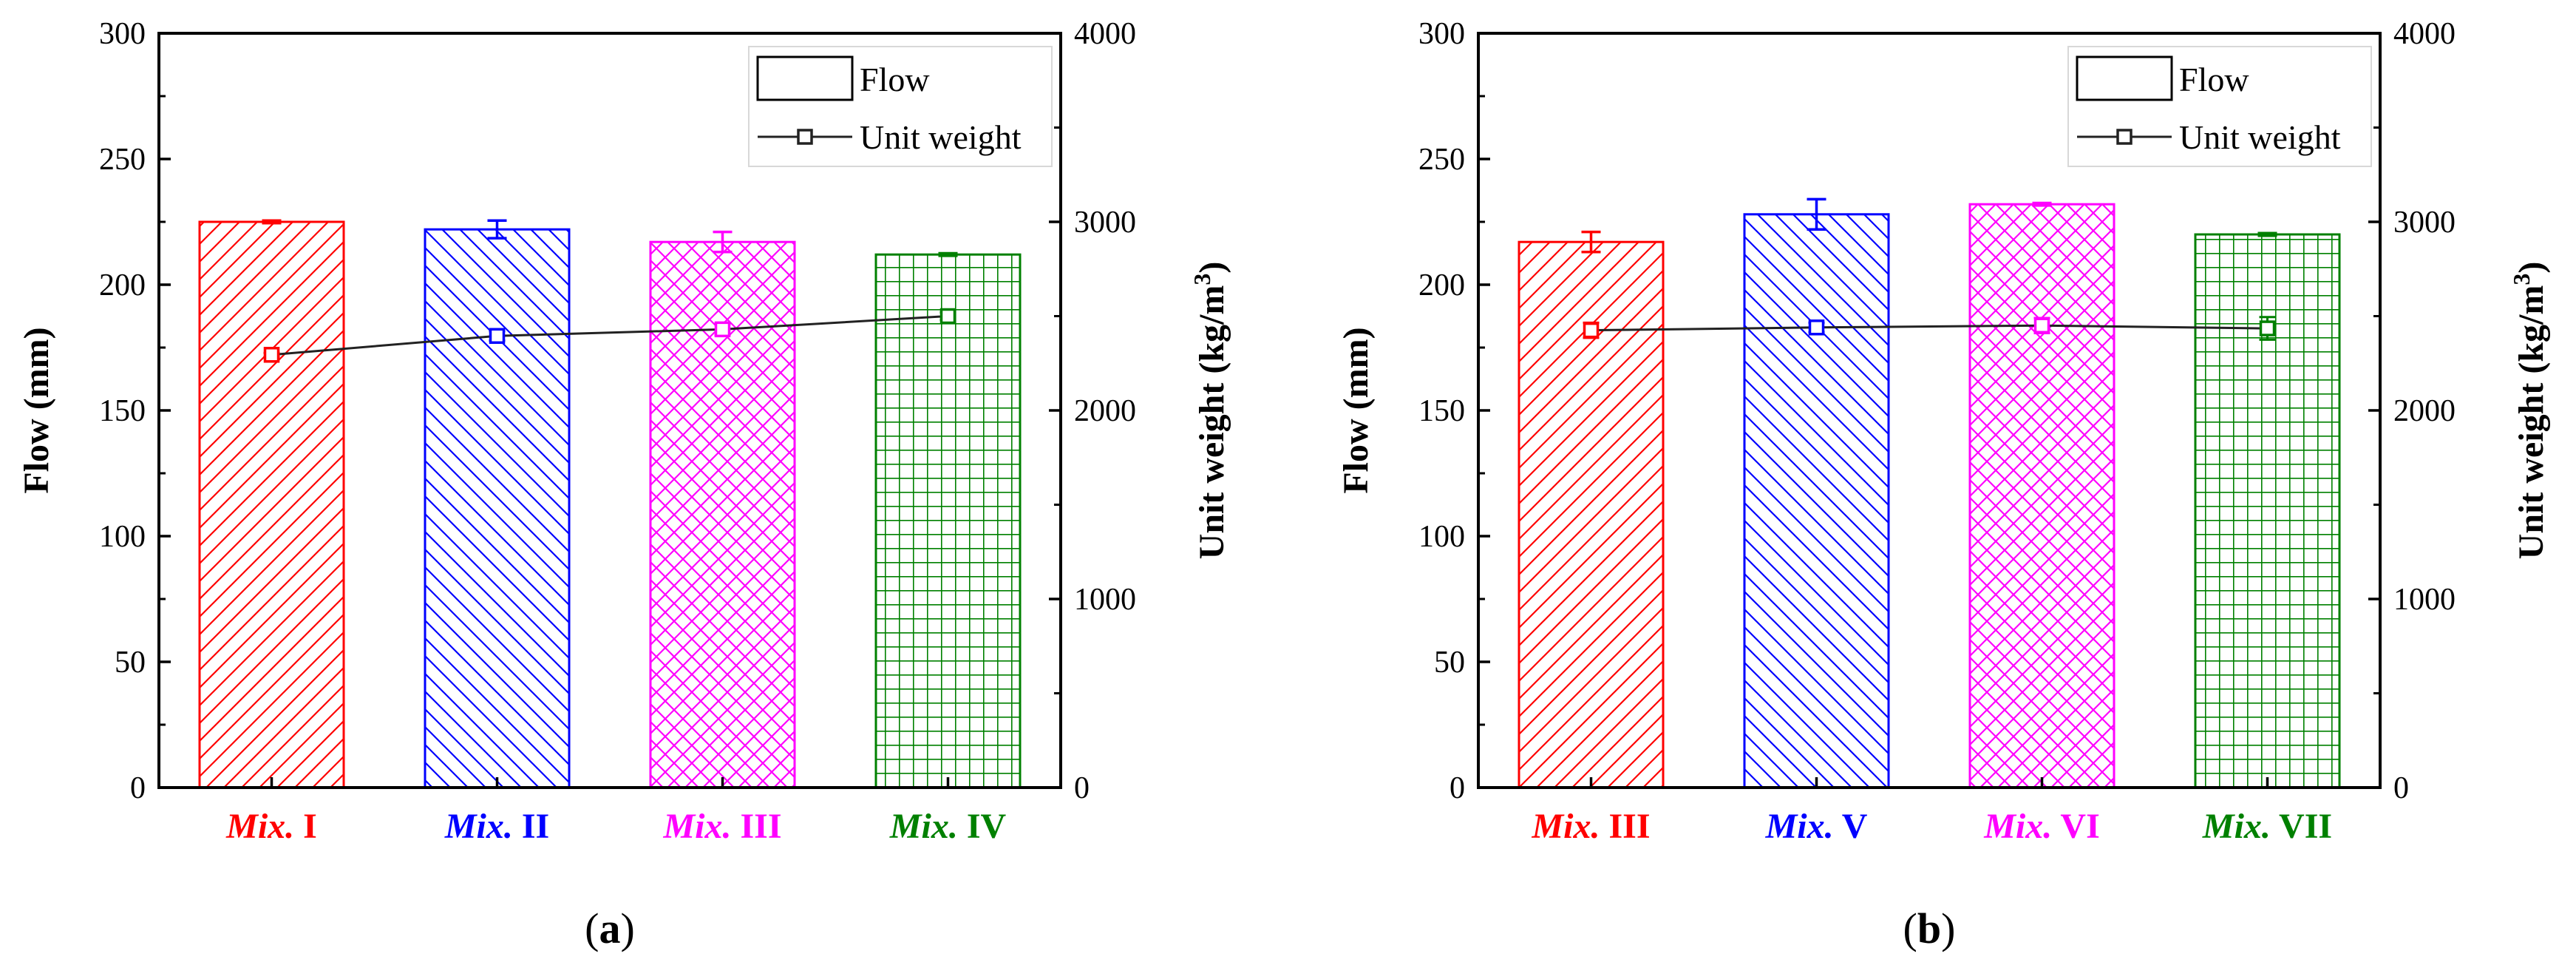 The image size is (2576, 968). I want to click on x-tick-label-numeral: IV, so click(982, 826).